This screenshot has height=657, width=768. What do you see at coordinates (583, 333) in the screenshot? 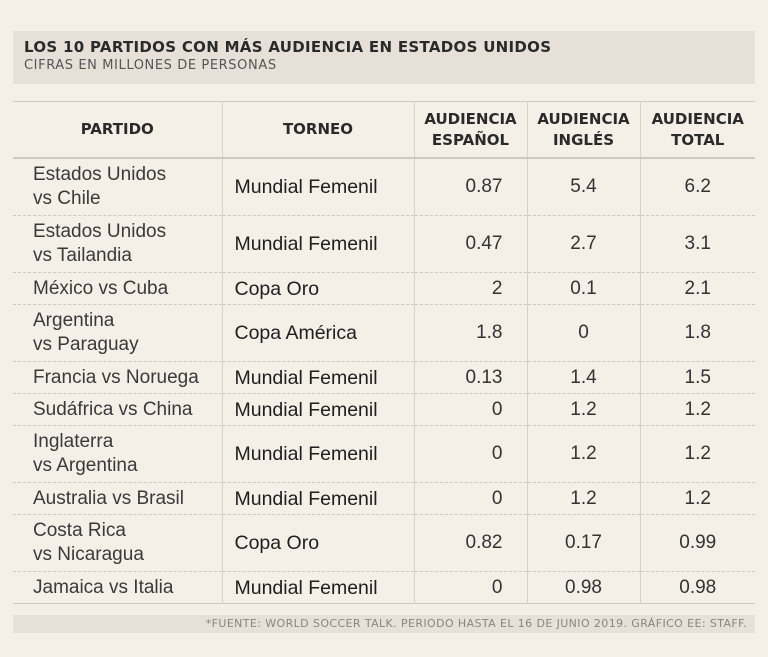
I see `english-audience-cell: 0` at bounding box center [583, 333].